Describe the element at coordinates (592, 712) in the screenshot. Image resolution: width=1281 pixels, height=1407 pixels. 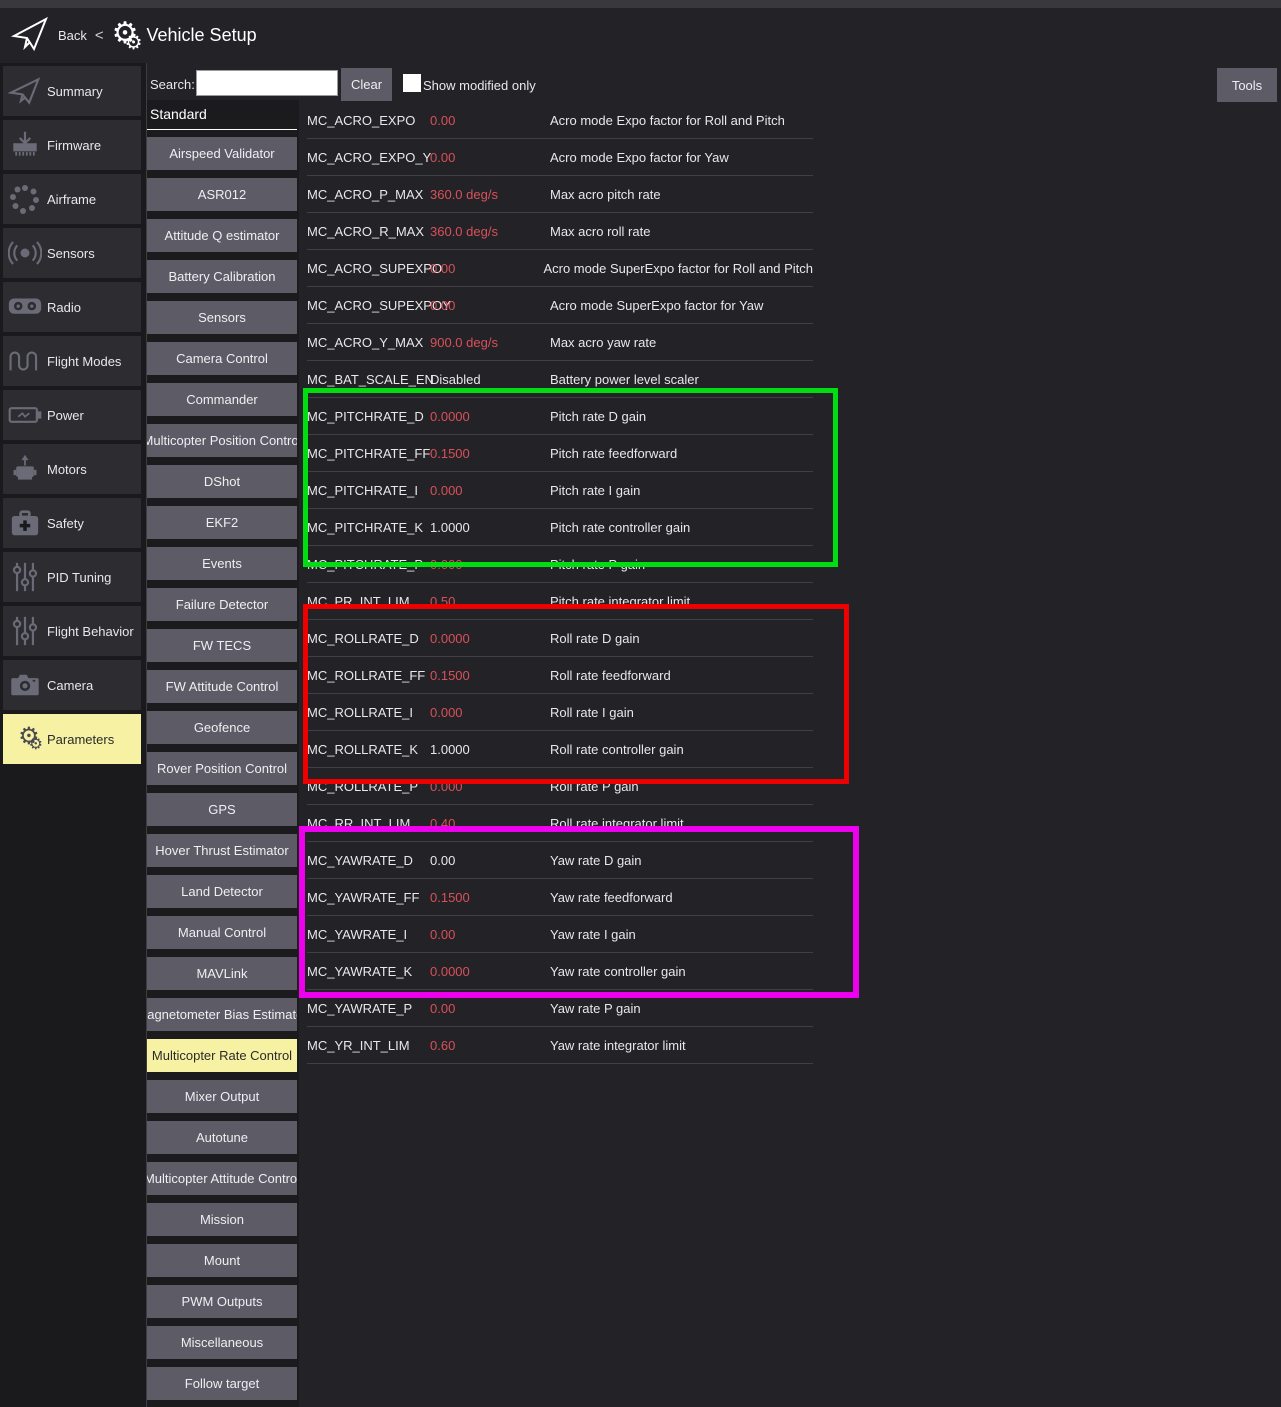
I see `param-description: Roll rate I gain` at that location.